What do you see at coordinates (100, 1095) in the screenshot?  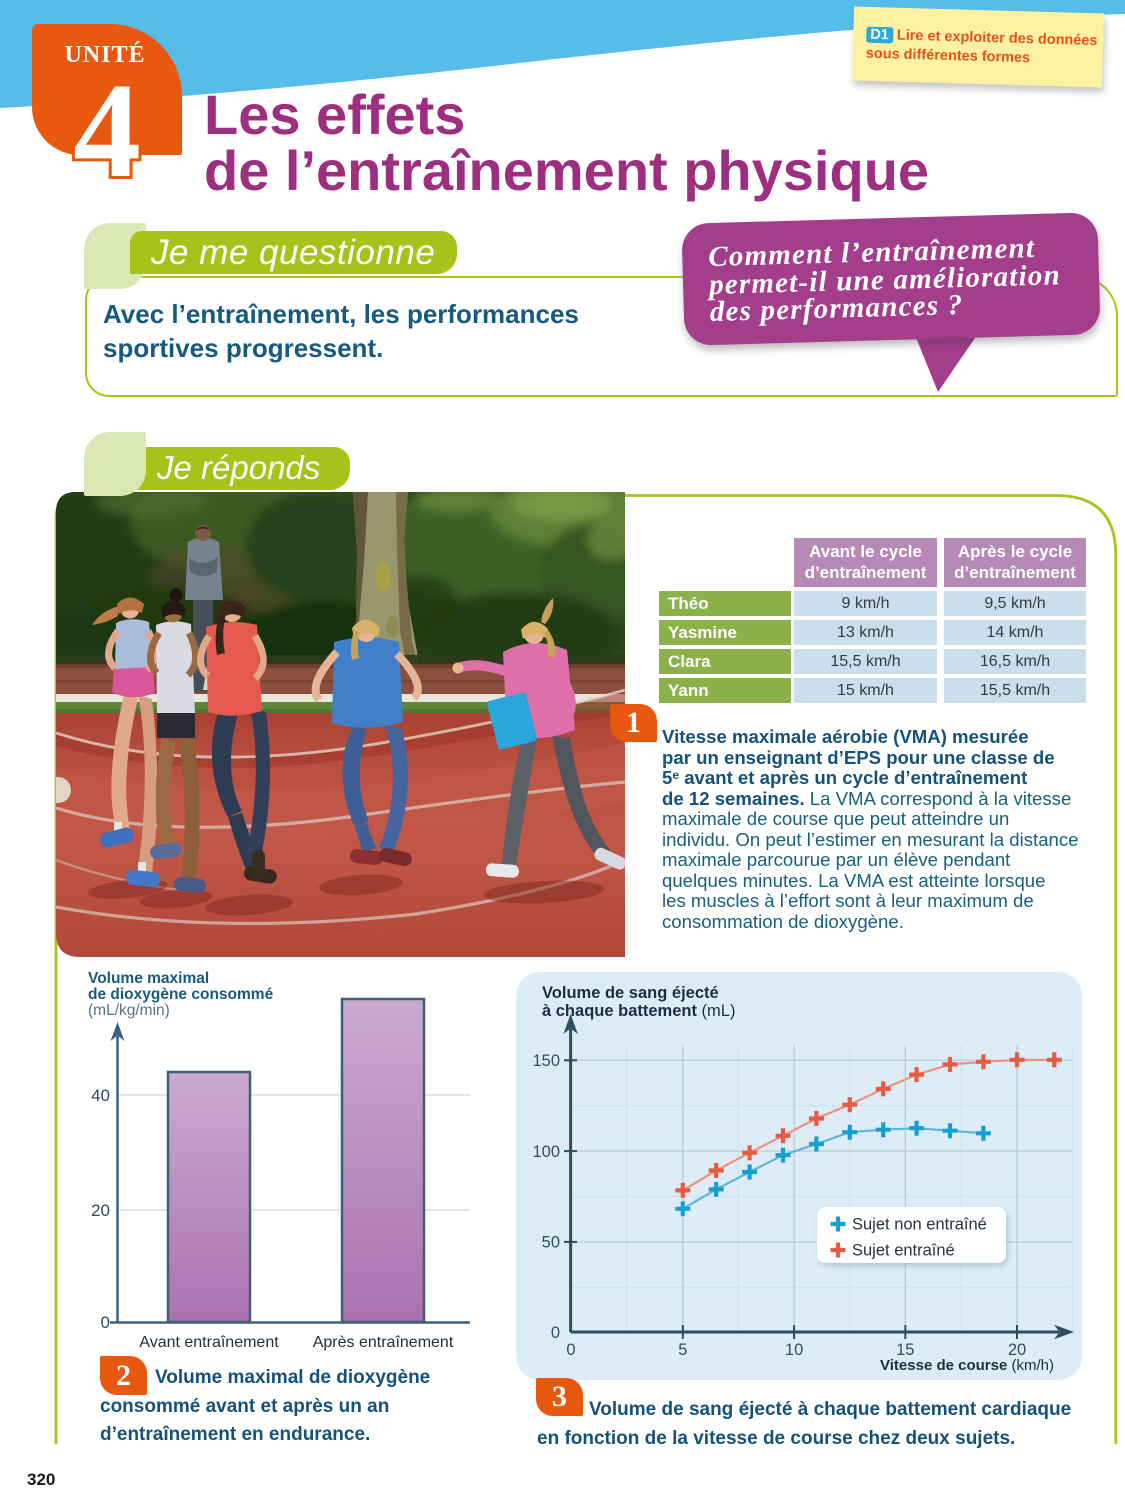 I see `svg-text: 40` at bounding box center [100, 1095].